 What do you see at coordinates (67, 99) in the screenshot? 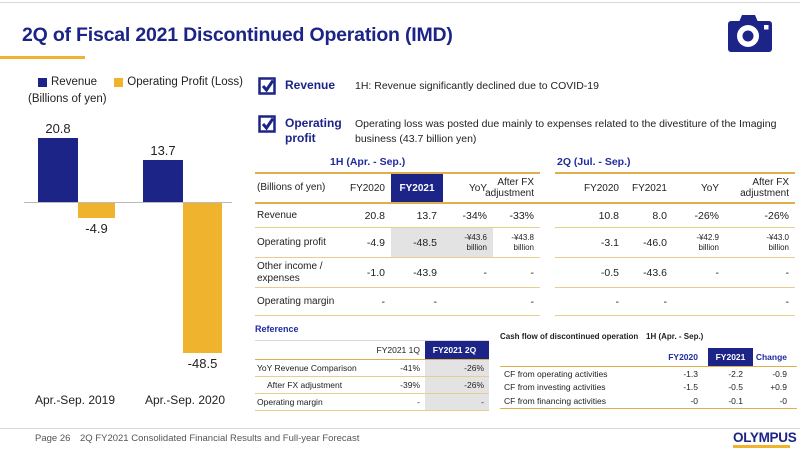
I see `chart-unit-label: (Billions of yen)` at bounding box center [67, 99].